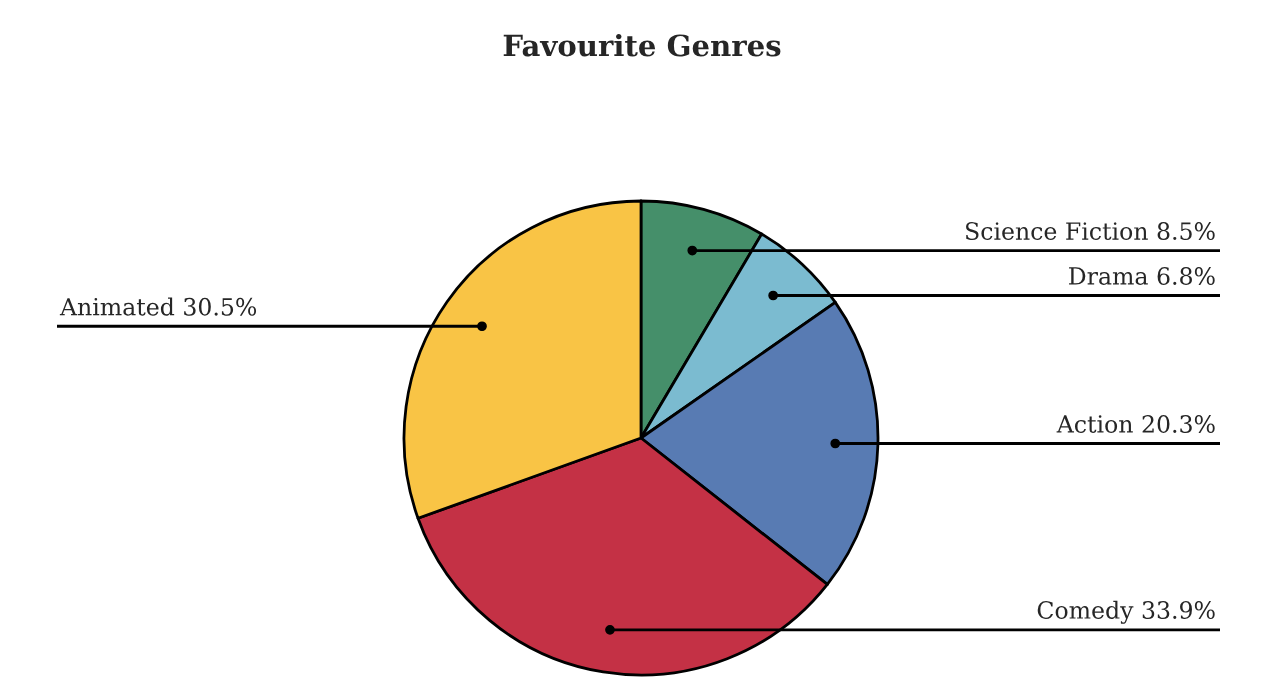 The width and height of the screenshot is (1284, 700). I want to click on slice-label: Animated 30.5%, so click(158, 306).